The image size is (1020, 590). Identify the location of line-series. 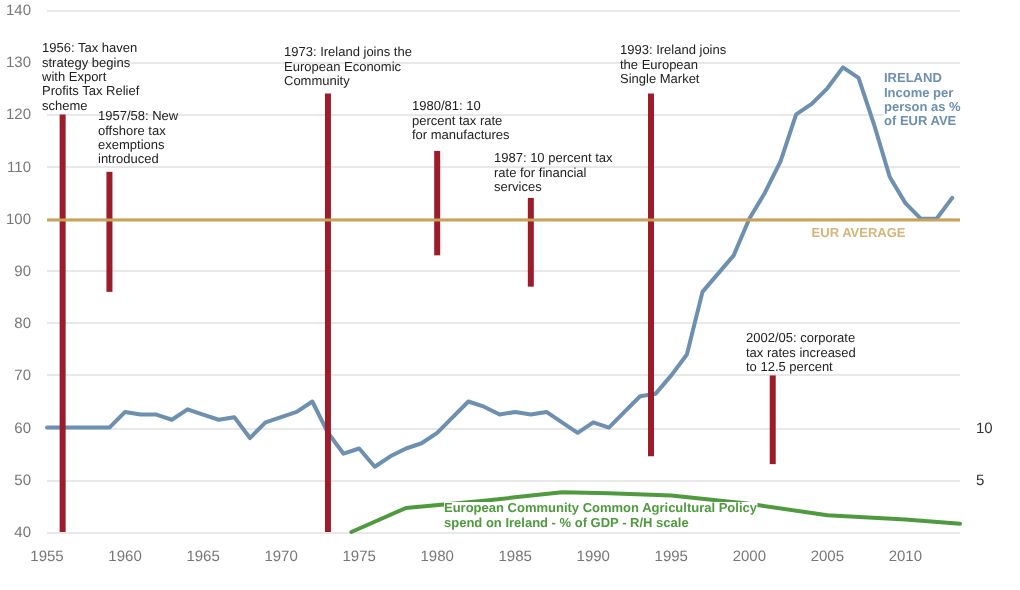
(655, 512).